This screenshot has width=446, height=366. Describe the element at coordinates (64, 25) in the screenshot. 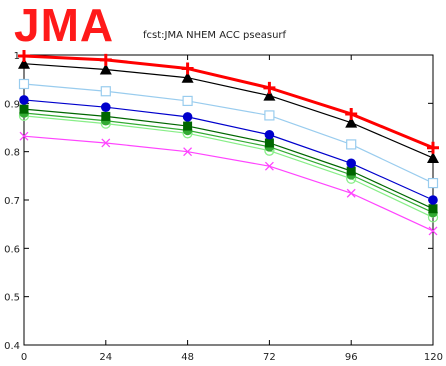

I see `jma-logo-text: JMA` at that location.